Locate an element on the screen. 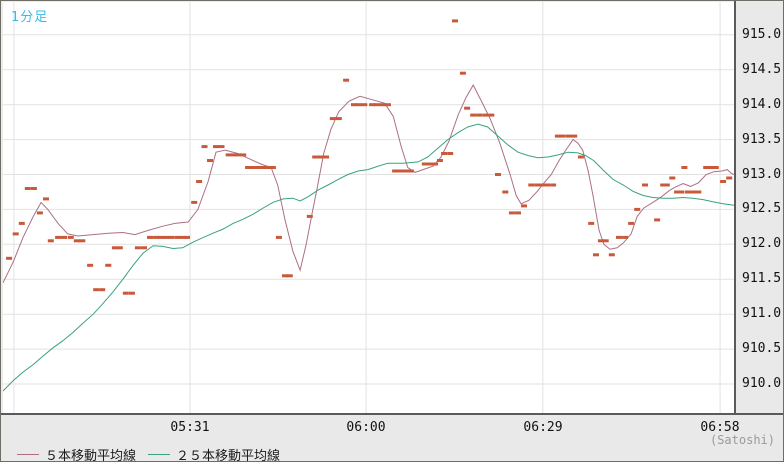 The image size is (784, 462). y-axis-label: 912.0 is located at coordinates (762, 243).